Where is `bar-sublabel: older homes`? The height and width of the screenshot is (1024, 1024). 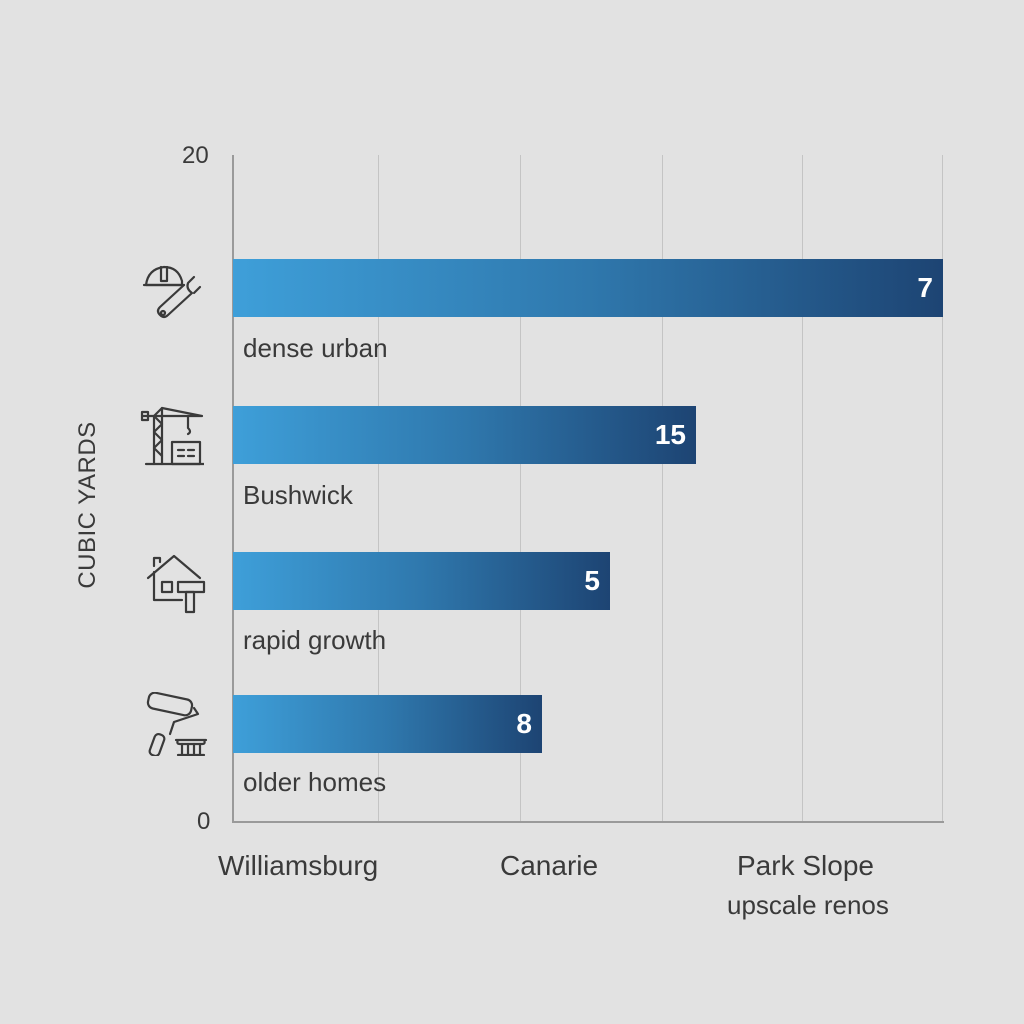
bar-sublabel: older homes is located at coordinates (315, 782).